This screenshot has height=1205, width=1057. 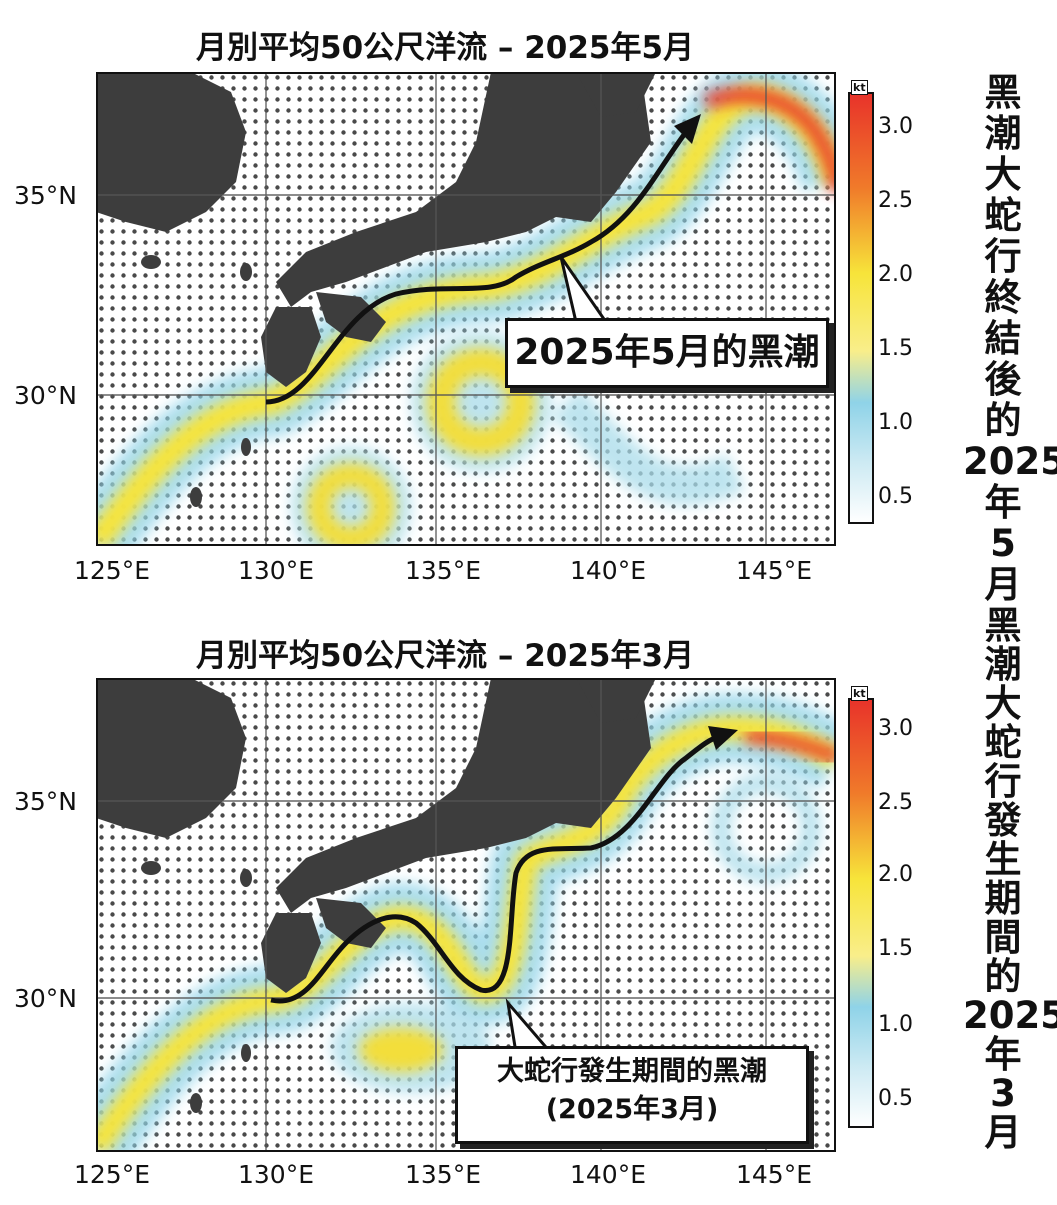 I want to click on panel1-cb-tick: 3.0, so click(x=895, y=126).